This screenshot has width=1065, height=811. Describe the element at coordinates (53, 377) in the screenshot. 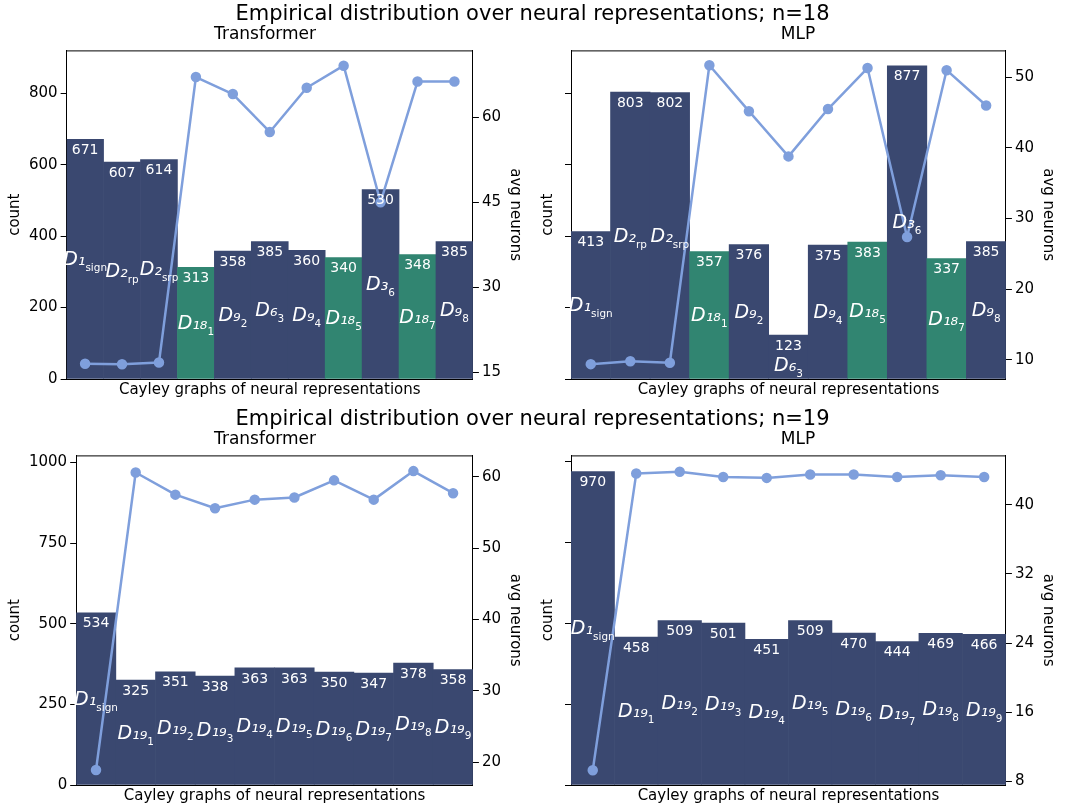

I see `y-tick-label: 0` at that location.